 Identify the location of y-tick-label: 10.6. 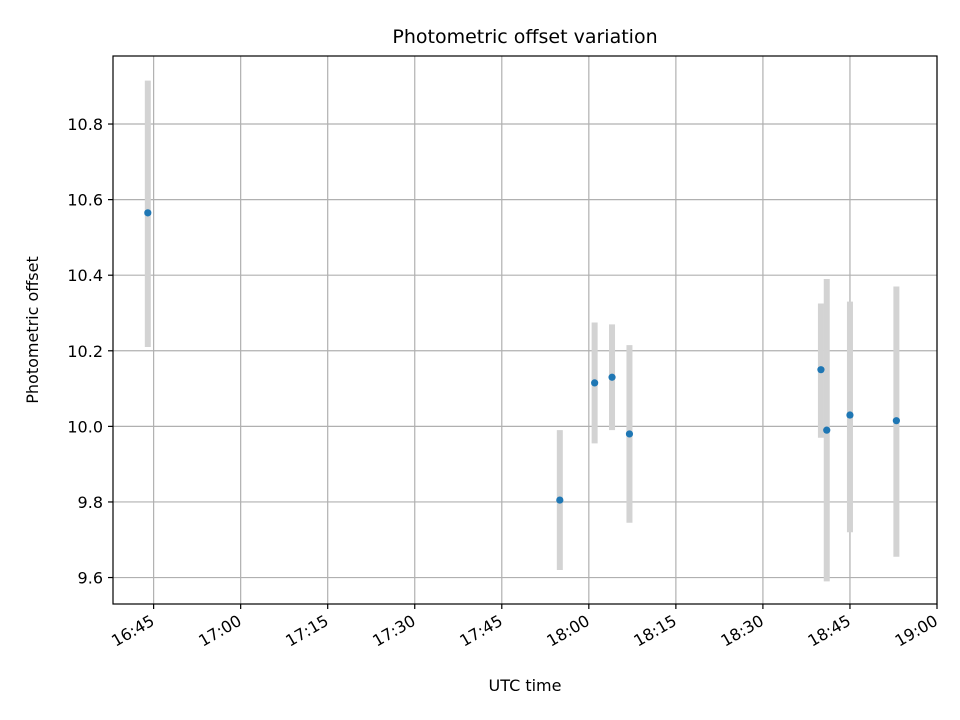
(85, 200).